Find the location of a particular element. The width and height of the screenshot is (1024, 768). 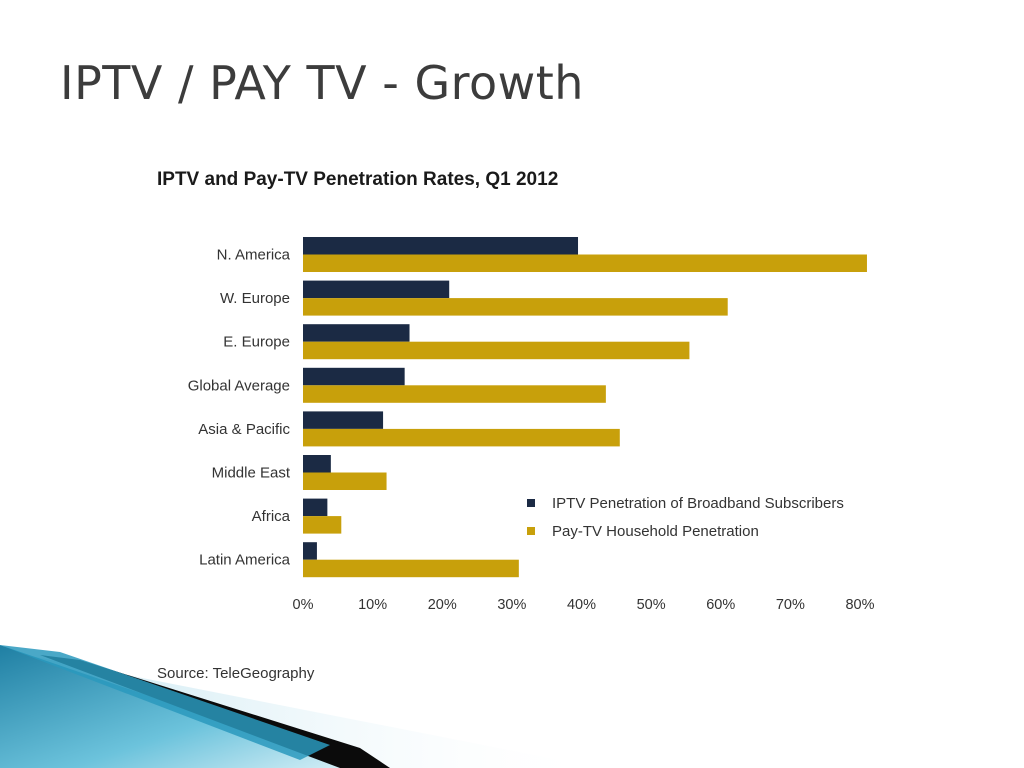

x-tick-label: 40% is located at coordinates (581, 605).